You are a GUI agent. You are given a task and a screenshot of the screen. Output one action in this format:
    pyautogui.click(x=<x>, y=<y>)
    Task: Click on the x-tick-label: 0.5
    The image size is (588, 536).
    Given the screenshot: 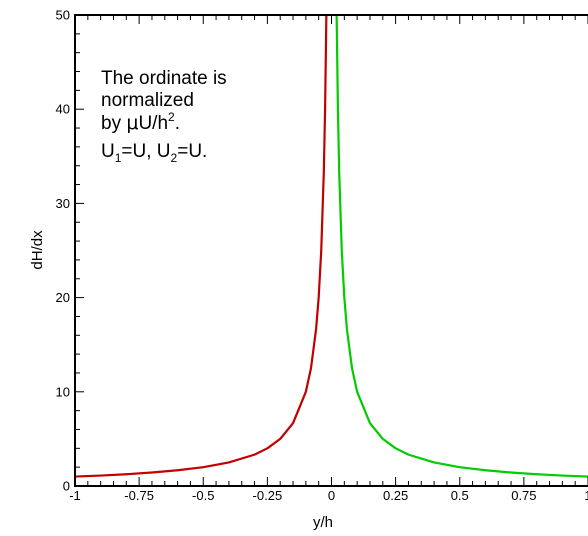 What is the action you would take?
    pyautogui.click(x=460, y=495)
    